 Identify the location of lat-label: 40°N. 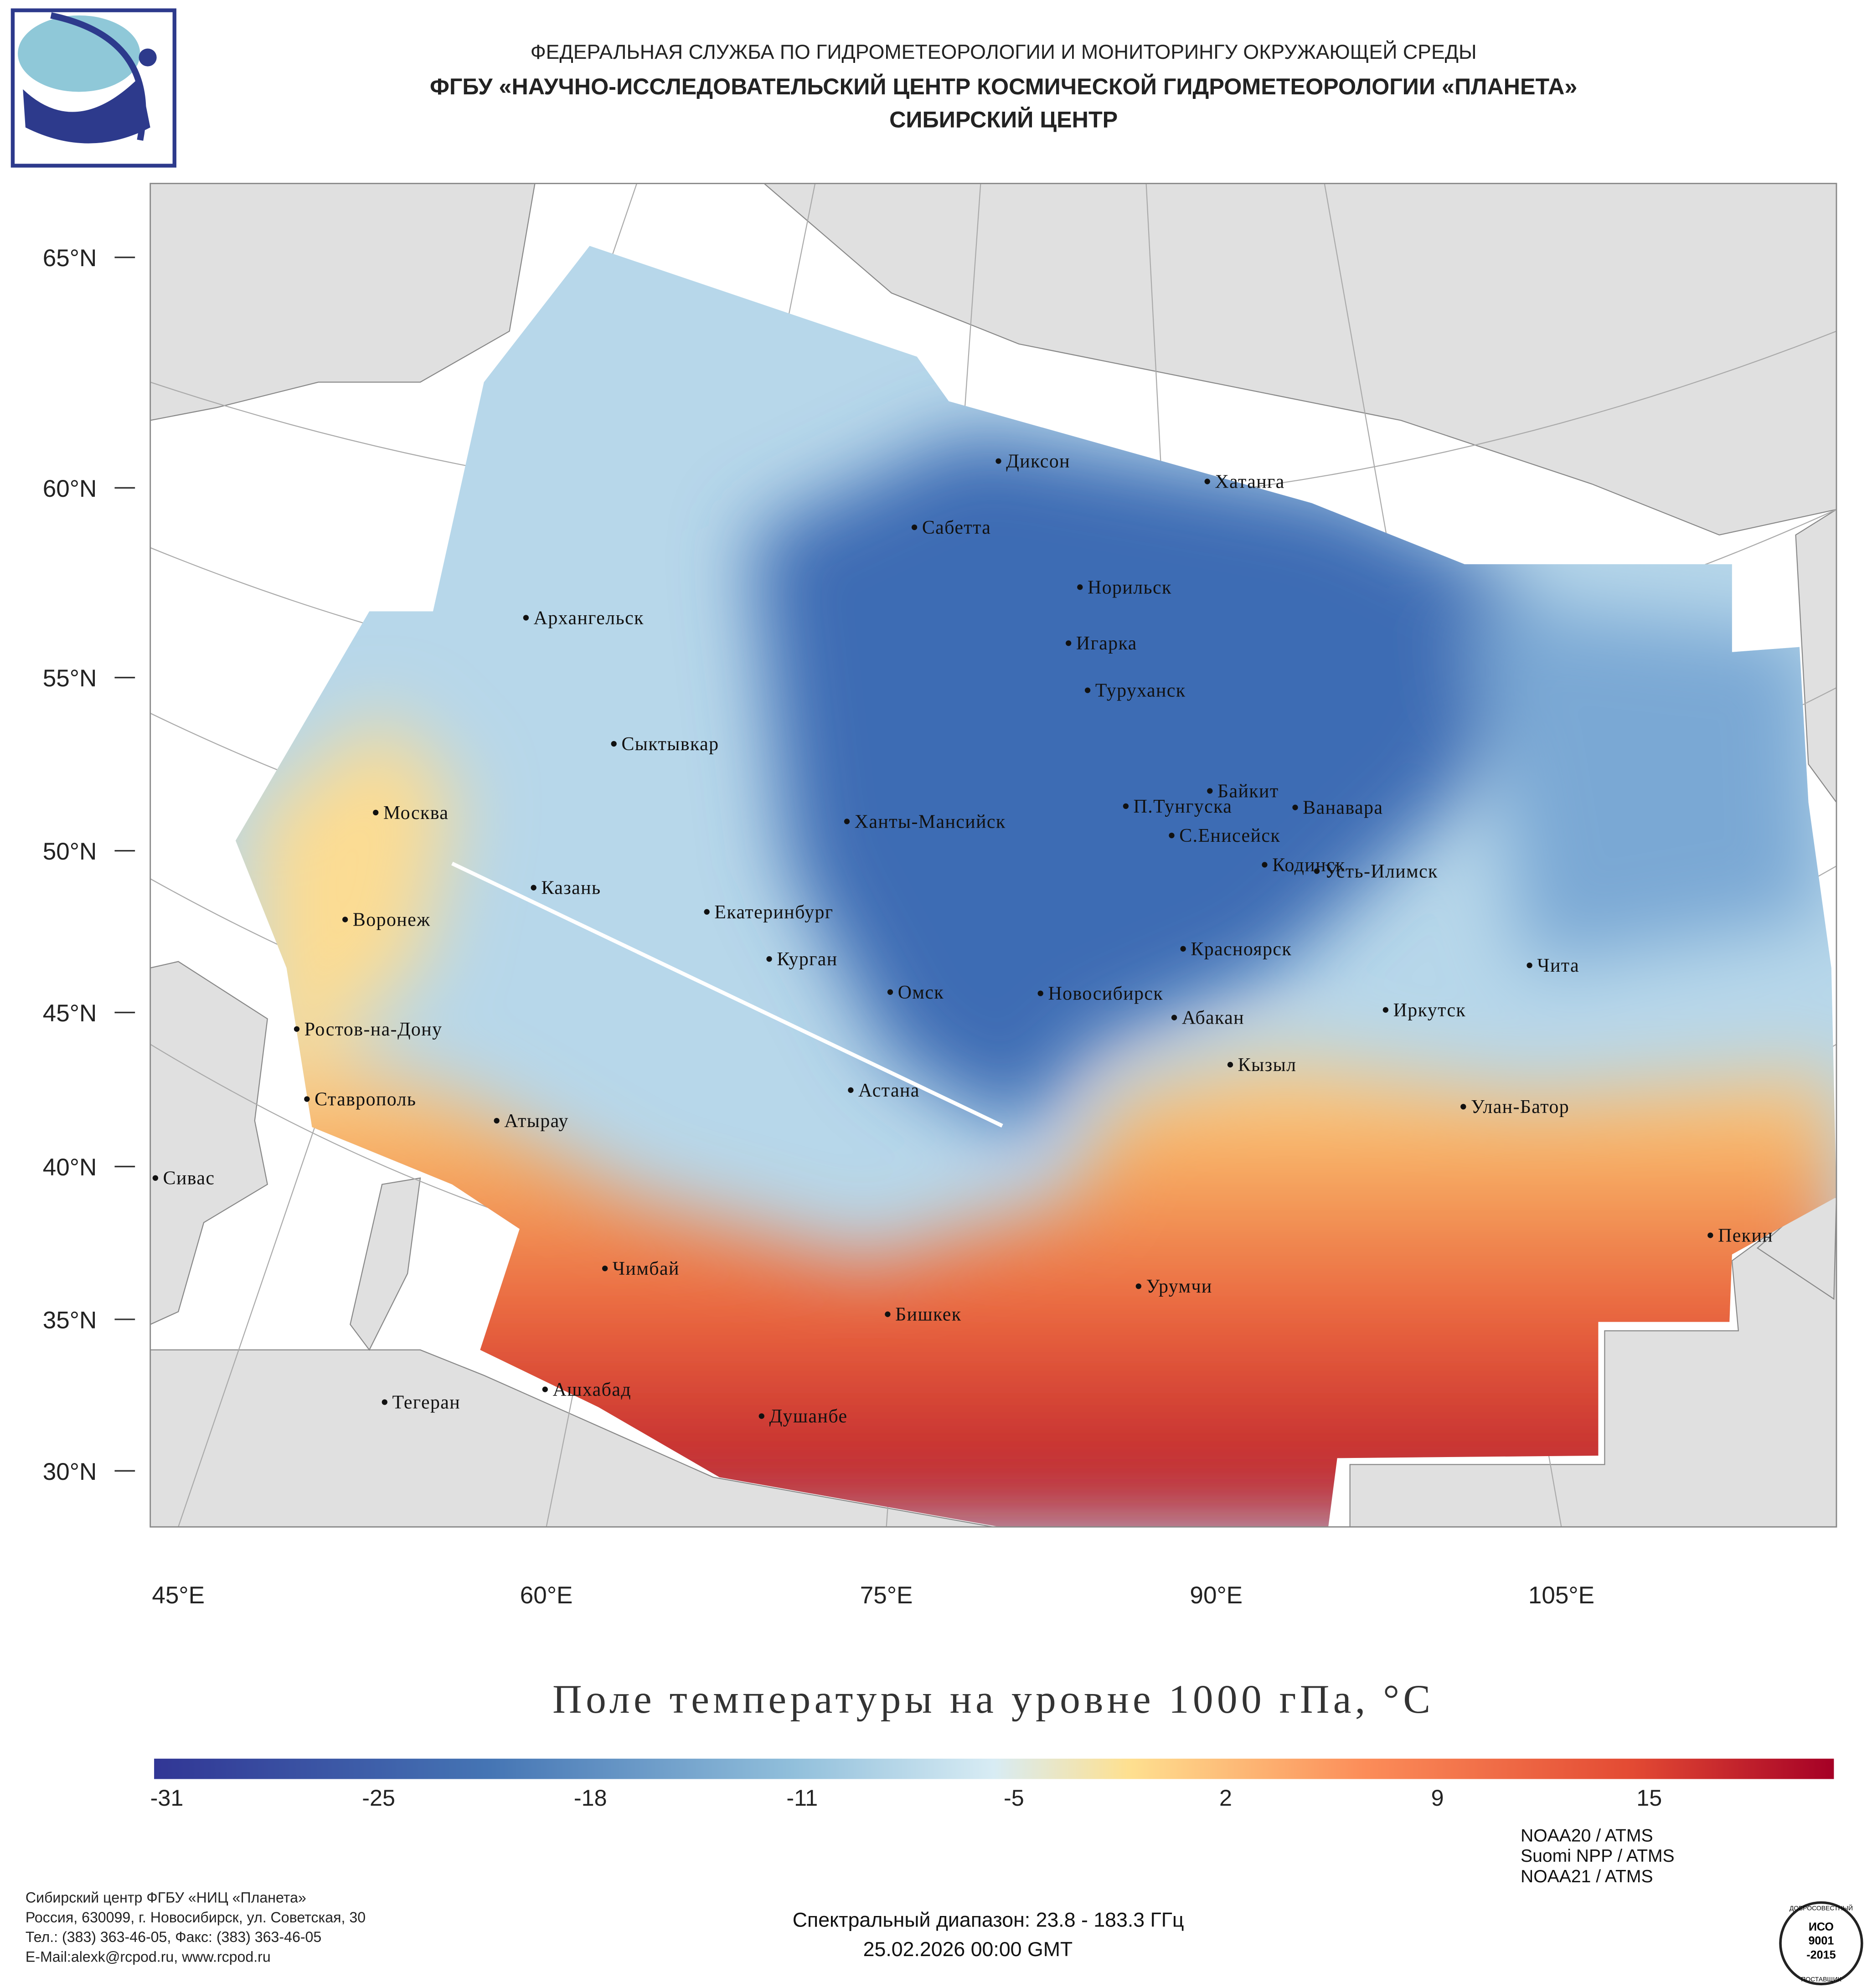
(70, 1167).